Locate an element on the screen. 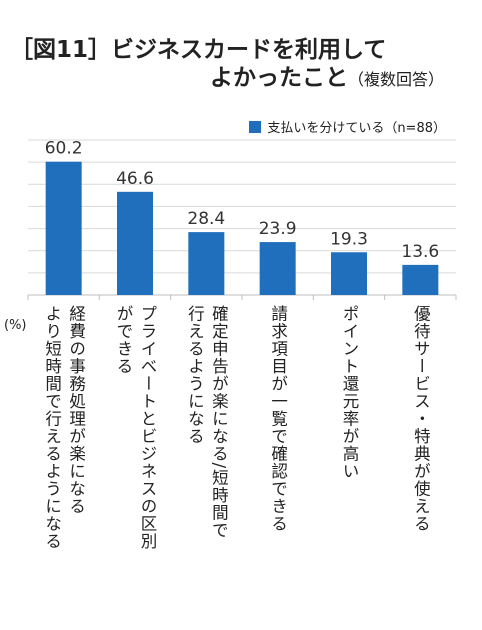  legend: 支払いを分けている（n=88） is located at coordinates (347, 126).